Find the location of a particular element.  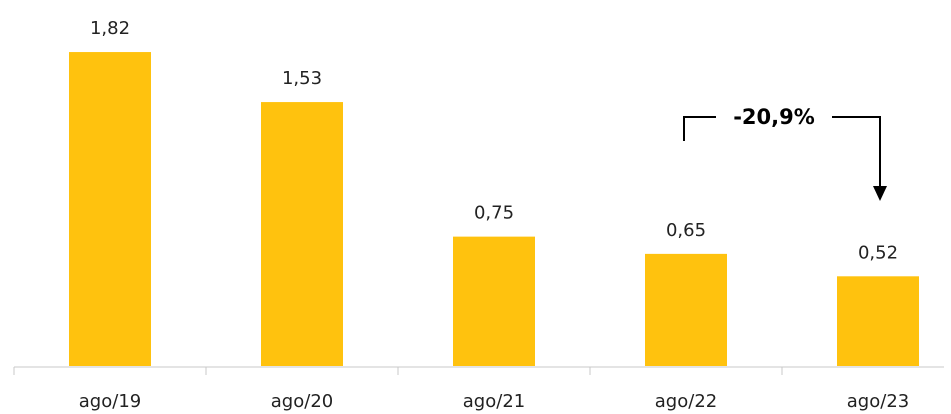

data-label: 0,52 is located at coordinates (878, 252).